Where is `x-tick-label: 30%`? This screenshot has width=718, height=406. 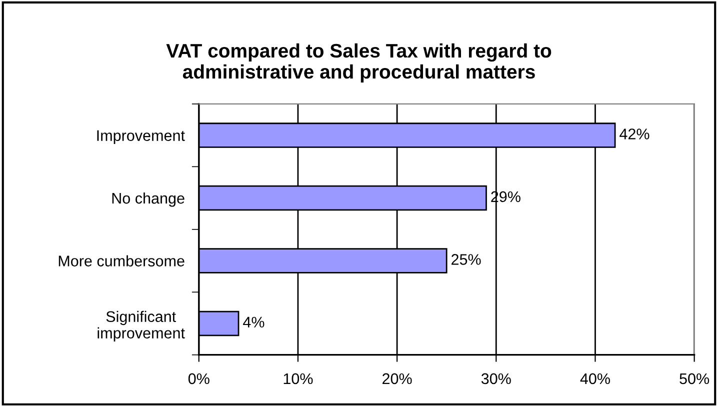 x-tick-label: 30% is located at coordinates (496, 378).